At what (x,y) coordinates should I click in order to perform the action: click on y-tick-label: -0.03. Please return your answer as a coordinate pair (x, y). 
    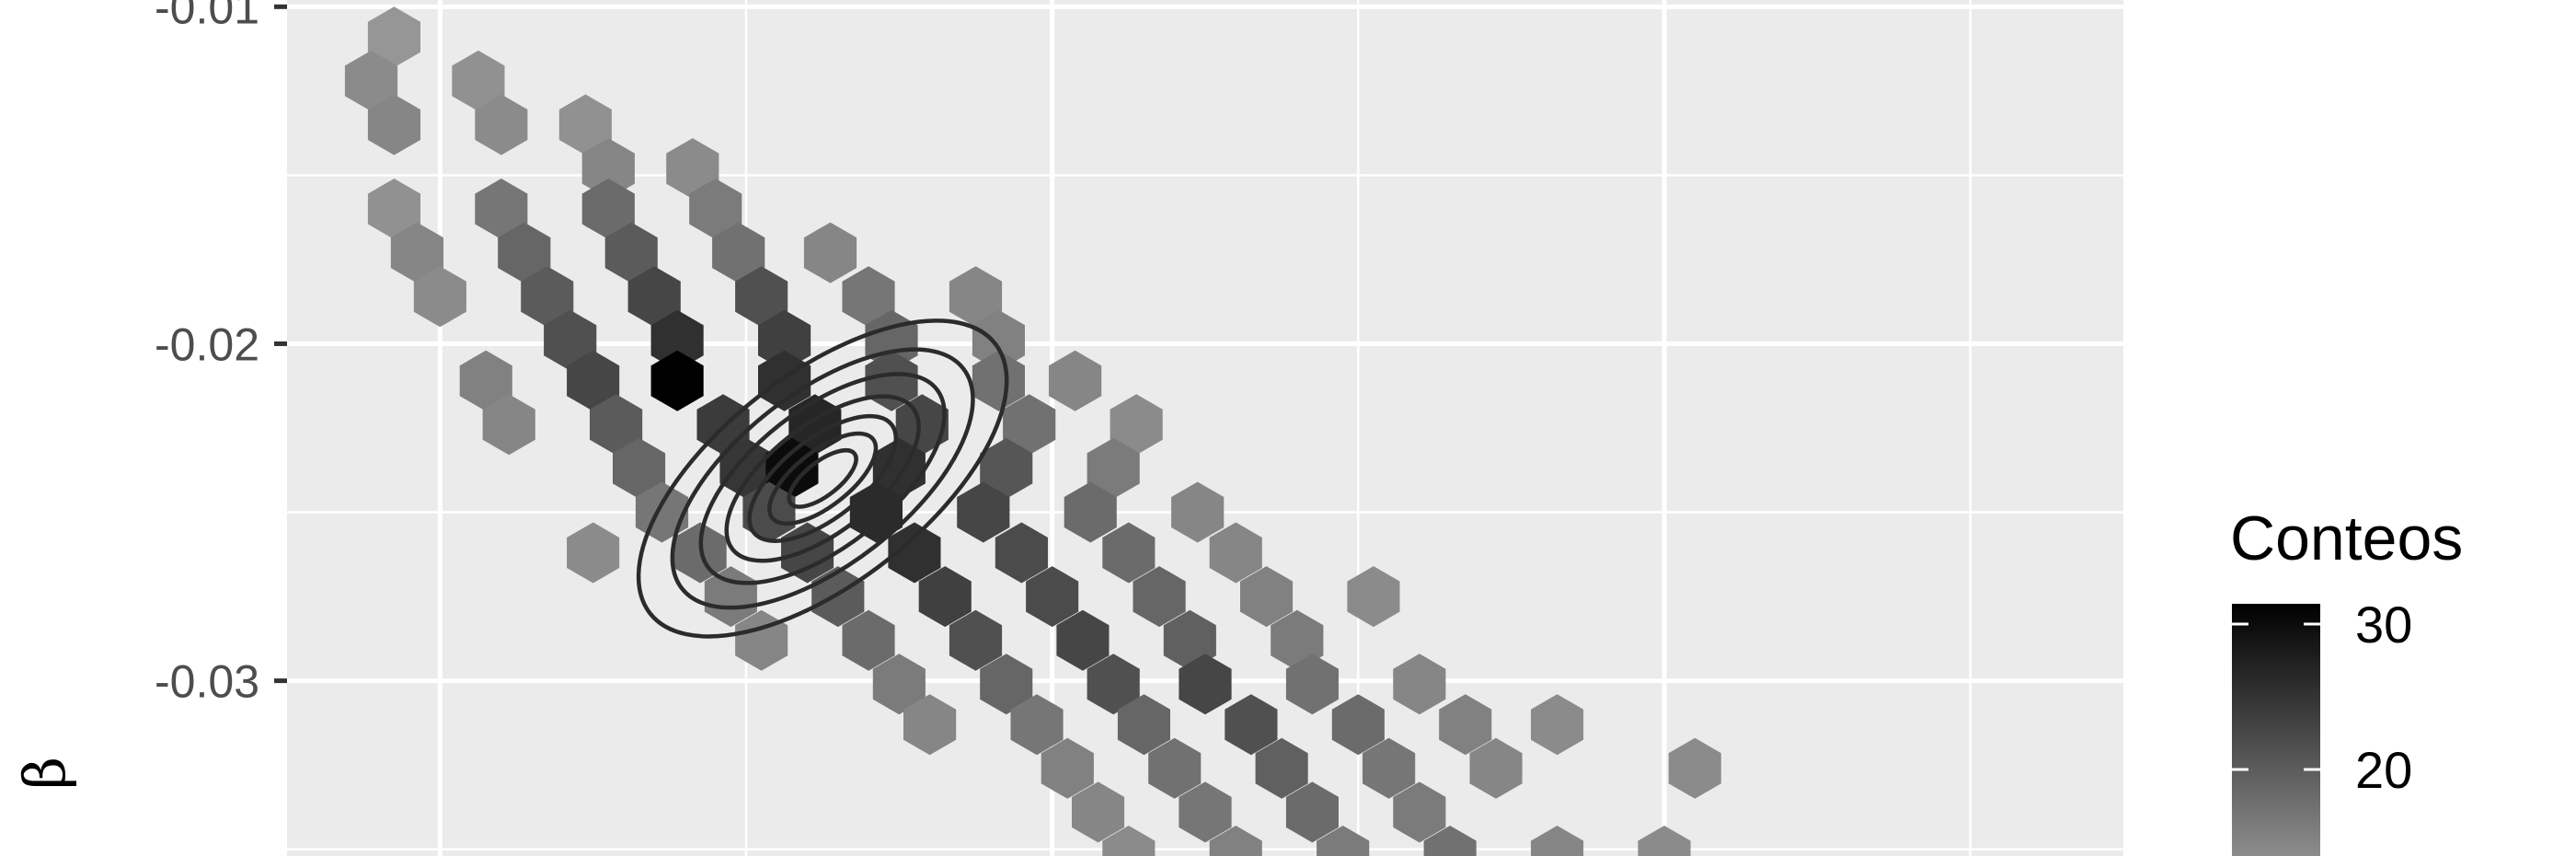
    Looking at the image, I should click on (207, 682).